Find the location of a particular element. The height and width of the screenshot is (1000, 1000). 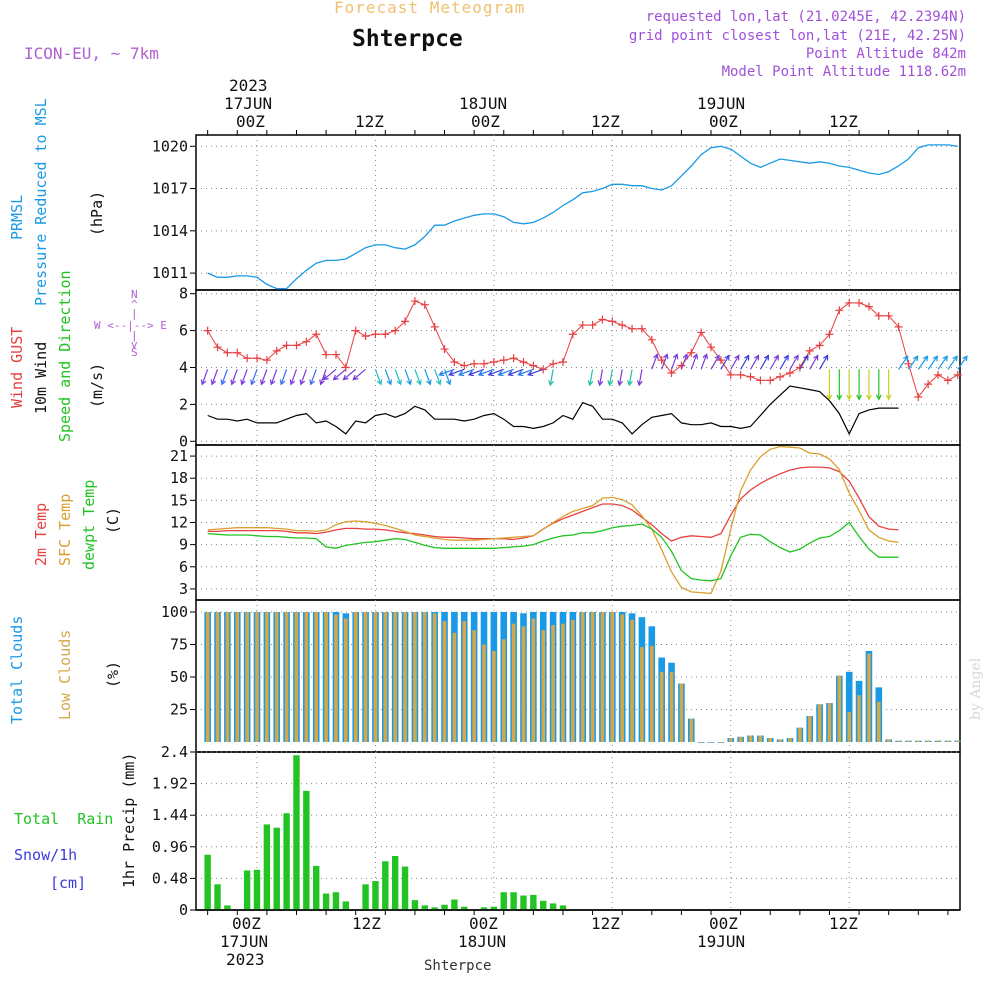

temp-ytick-label: 21 is located at coordinates (179, 456).